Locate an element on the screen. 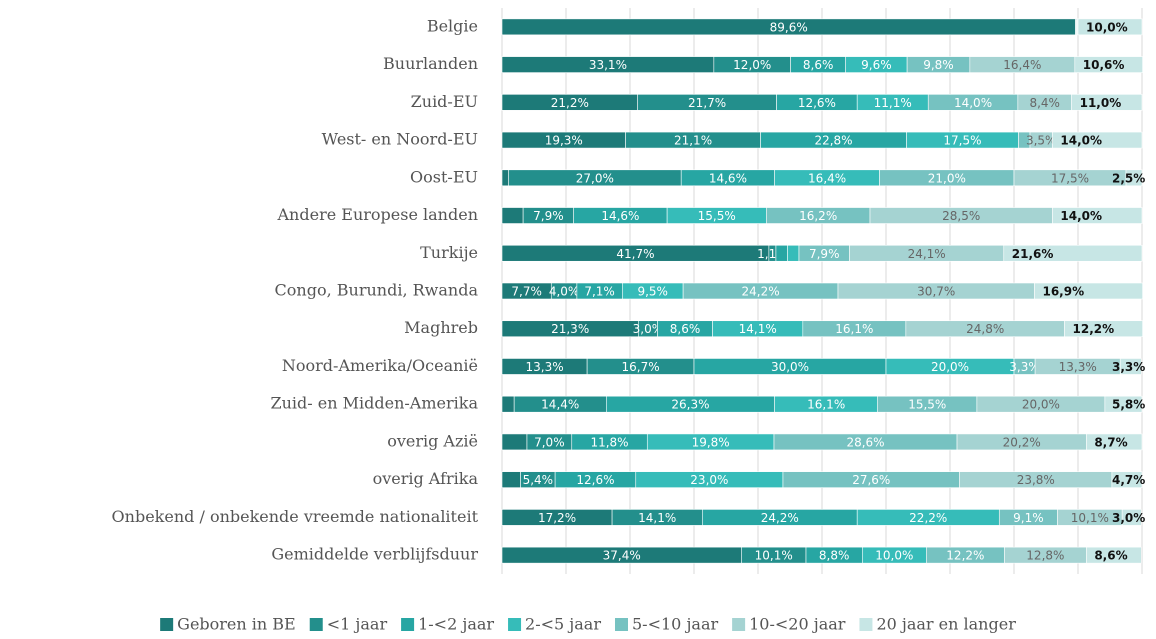  value-label: 28,5% is located at coordinates (961, 216).